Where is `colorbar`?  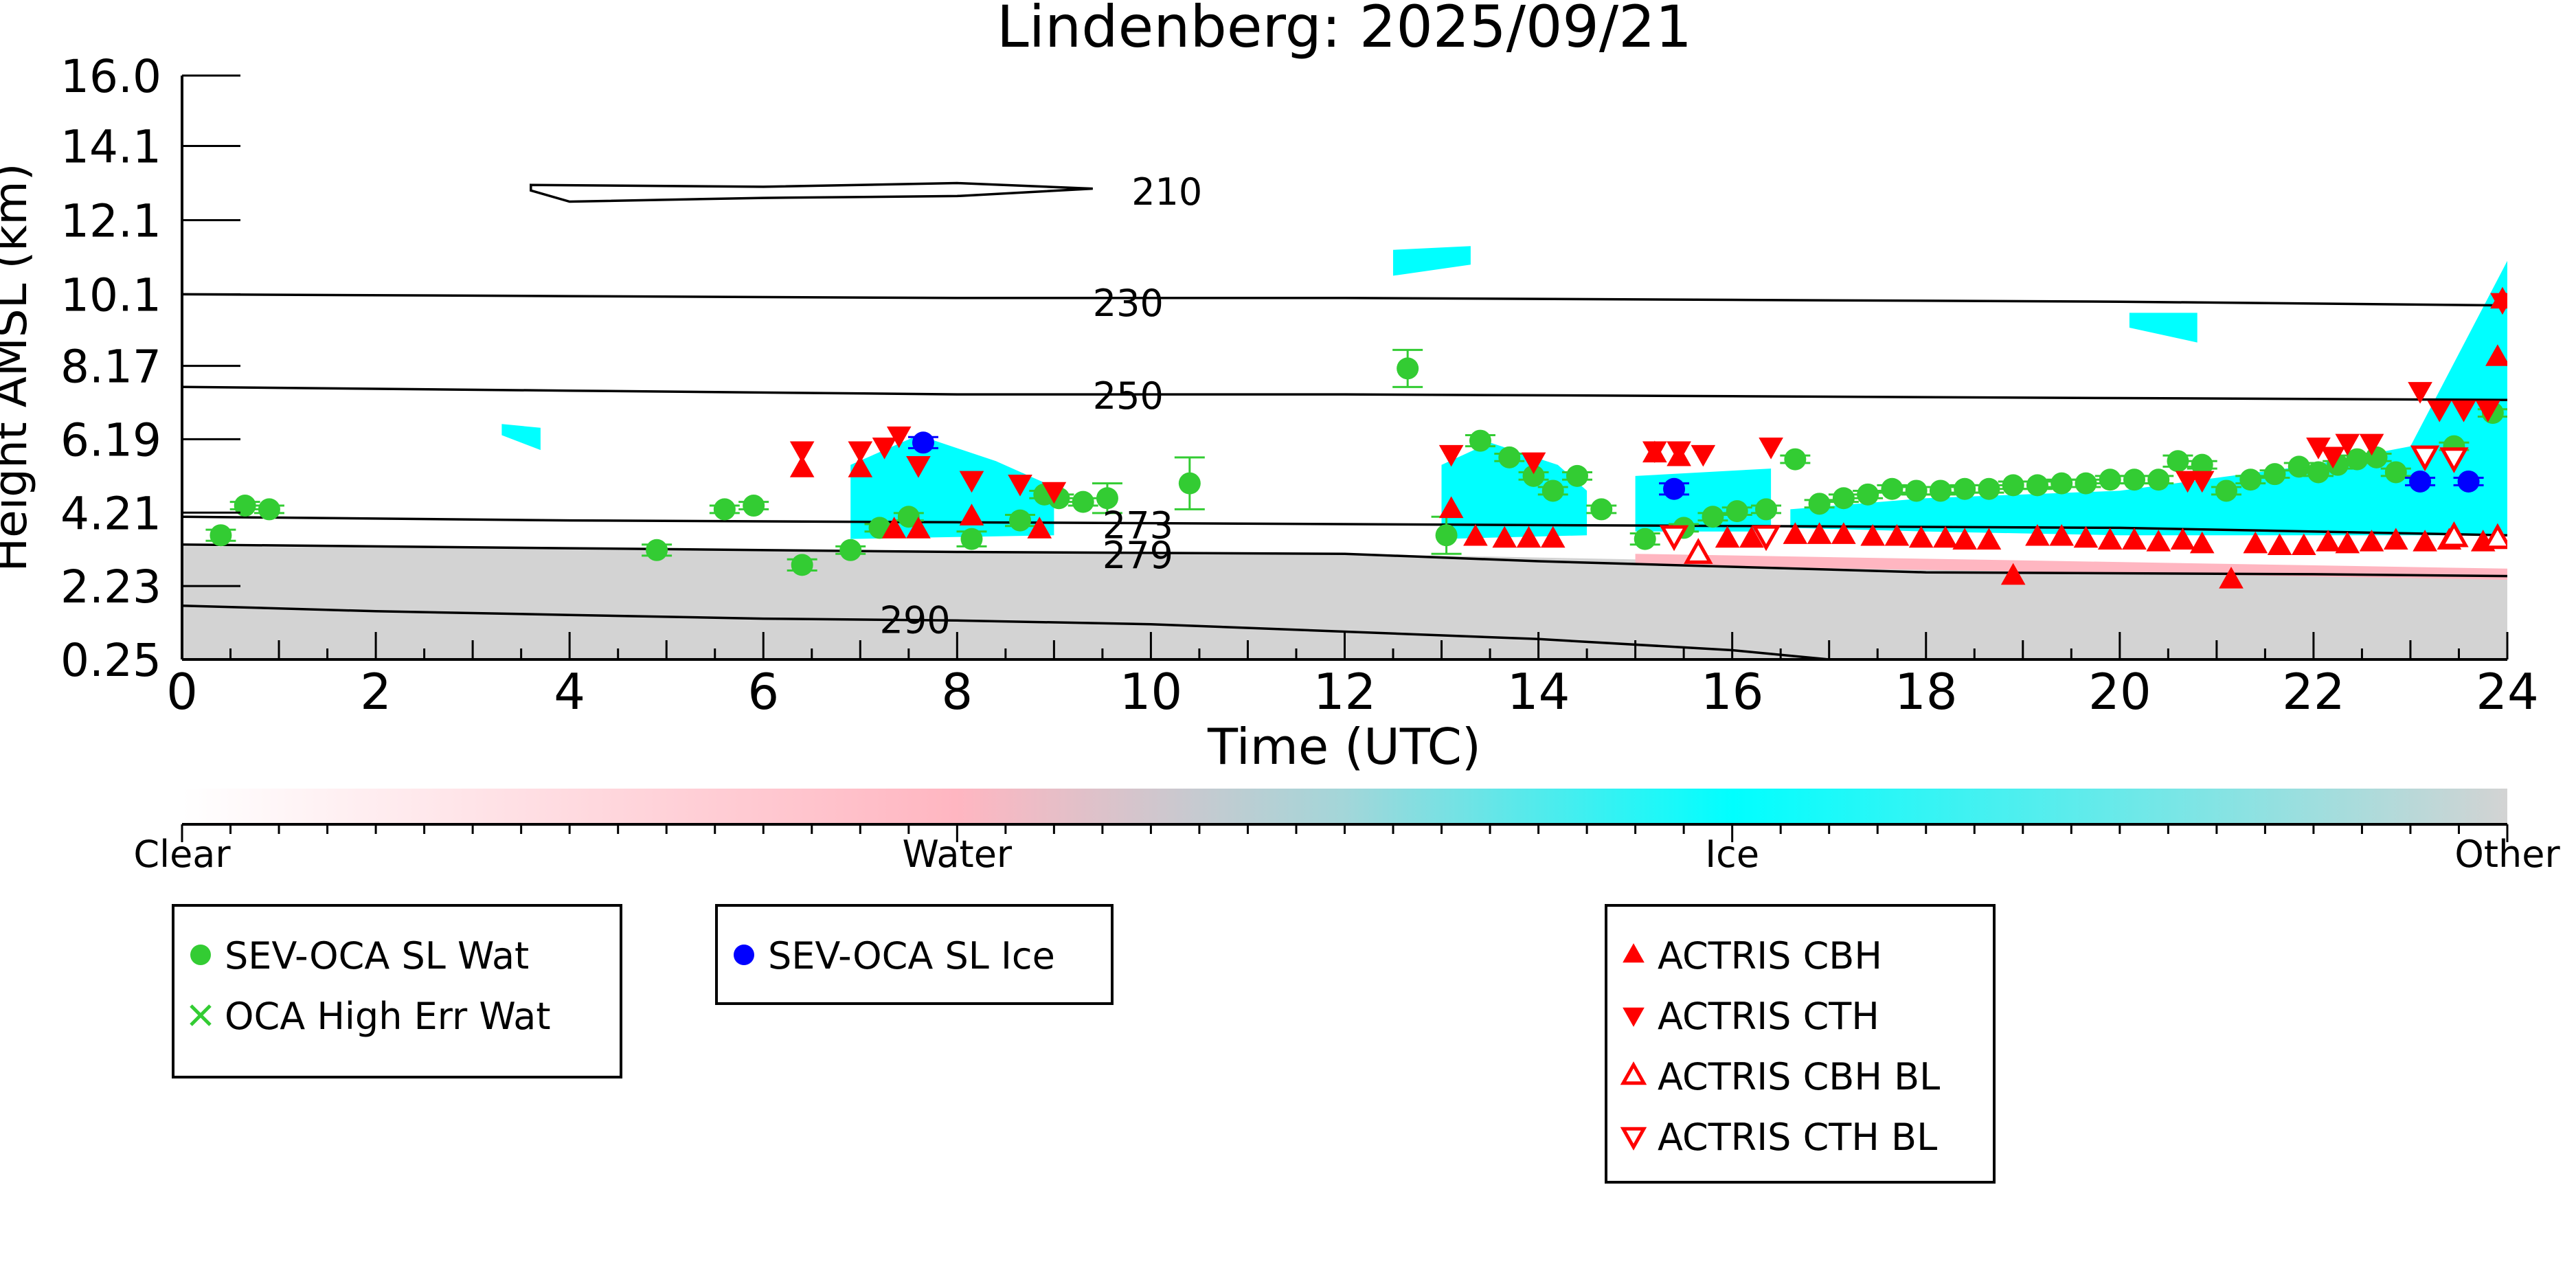
colorbar is located at coordinates (1344, 806).